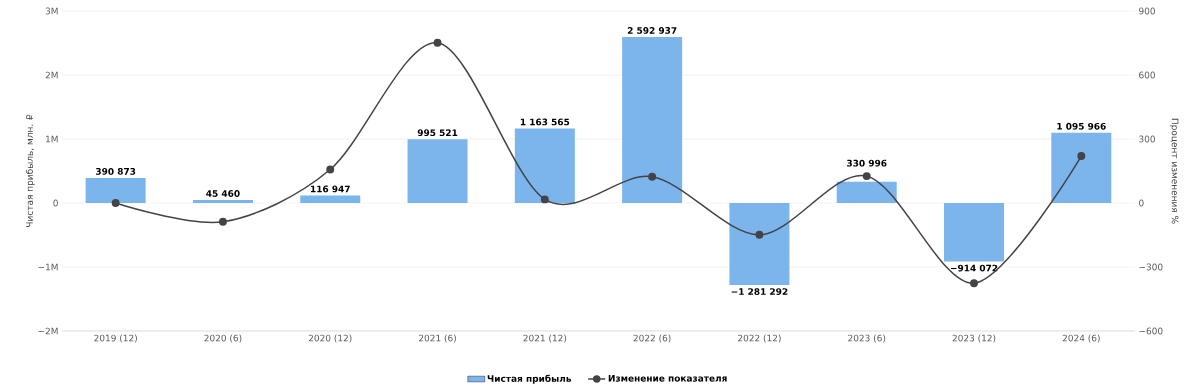 This screenshot has height=391, width=1200. What do you see at coordinates (51, 11) in the screenshot?
I see `y-tick-label: 3M` at bounding box center [51, 11].